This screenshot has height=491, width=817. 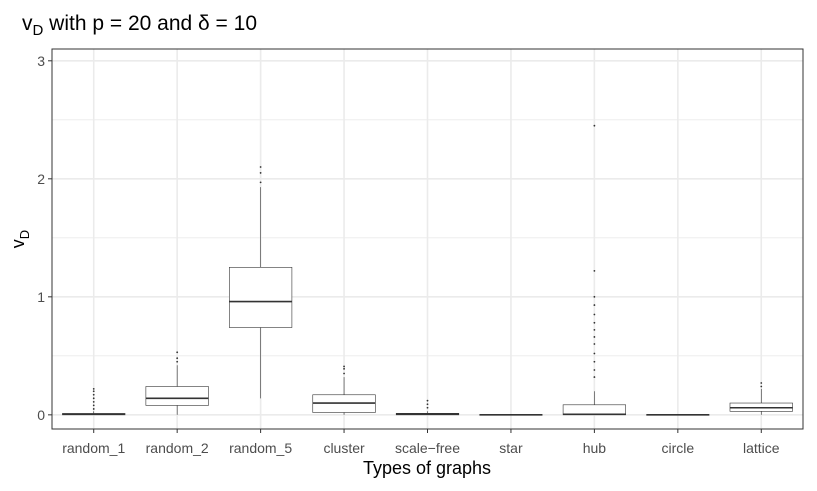 I want to click on box-star, so click(x=511, y=415).